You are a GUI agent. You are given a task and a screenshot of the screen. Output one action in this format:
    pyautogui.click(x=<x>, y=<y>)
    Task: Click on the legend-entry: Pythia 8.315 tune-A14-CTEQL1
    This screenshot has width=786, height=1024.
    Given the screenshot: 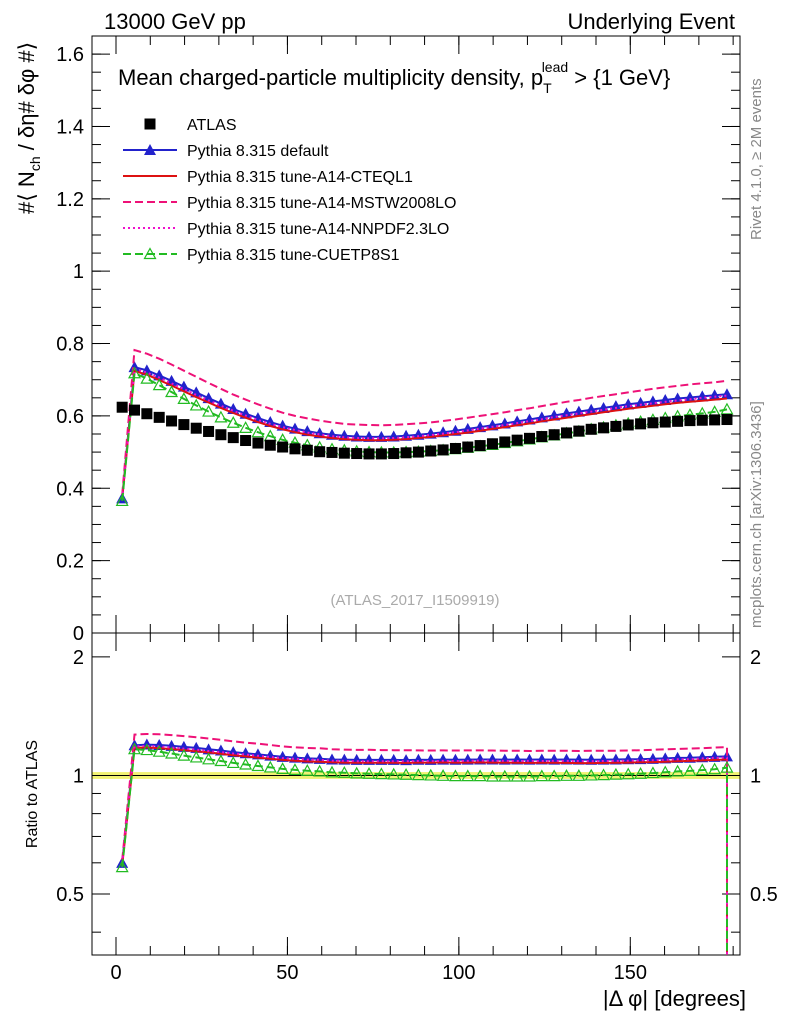 What is the action you would take?
    pyautogui.click(x=268, y=177)
    